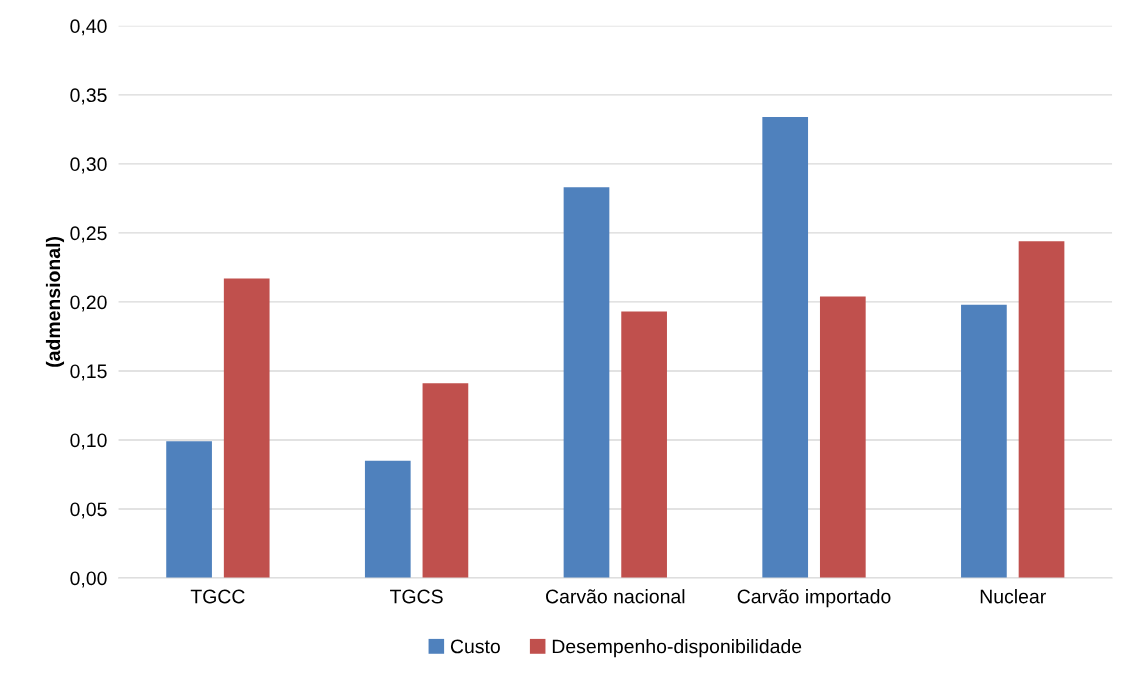  What do you see at coordinates (88, 96) in the screenshot?
I see `y-tick-label: 0,35` at bounding box center [88, 96].